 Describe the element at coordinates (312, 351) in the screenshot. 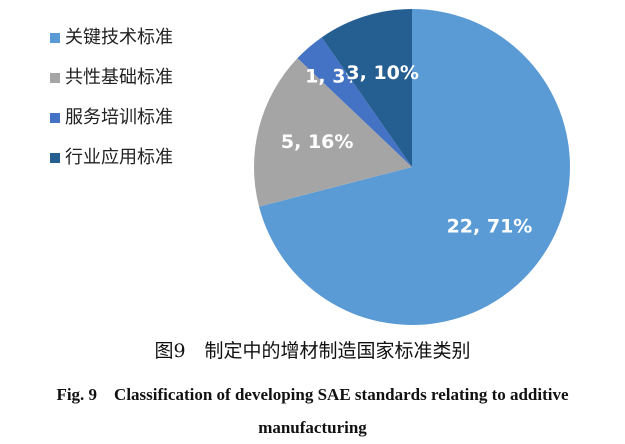

I see `caption-cn: 图9 制定中的增材制造国家标准类别` at that location.